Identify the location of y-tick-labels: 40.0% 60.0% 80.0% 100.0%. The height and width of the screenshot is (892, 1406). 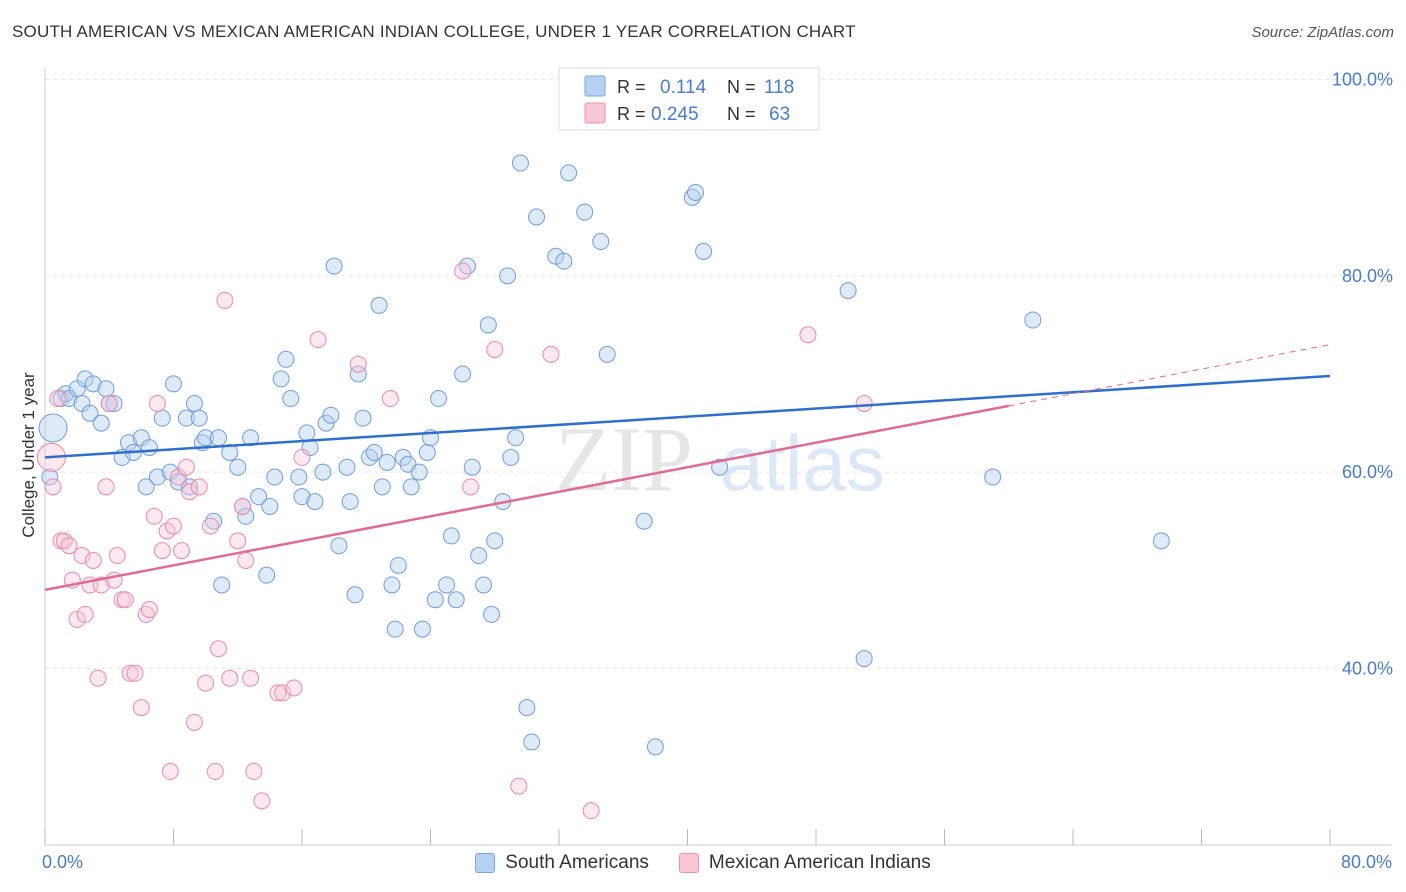
(1362, 374).